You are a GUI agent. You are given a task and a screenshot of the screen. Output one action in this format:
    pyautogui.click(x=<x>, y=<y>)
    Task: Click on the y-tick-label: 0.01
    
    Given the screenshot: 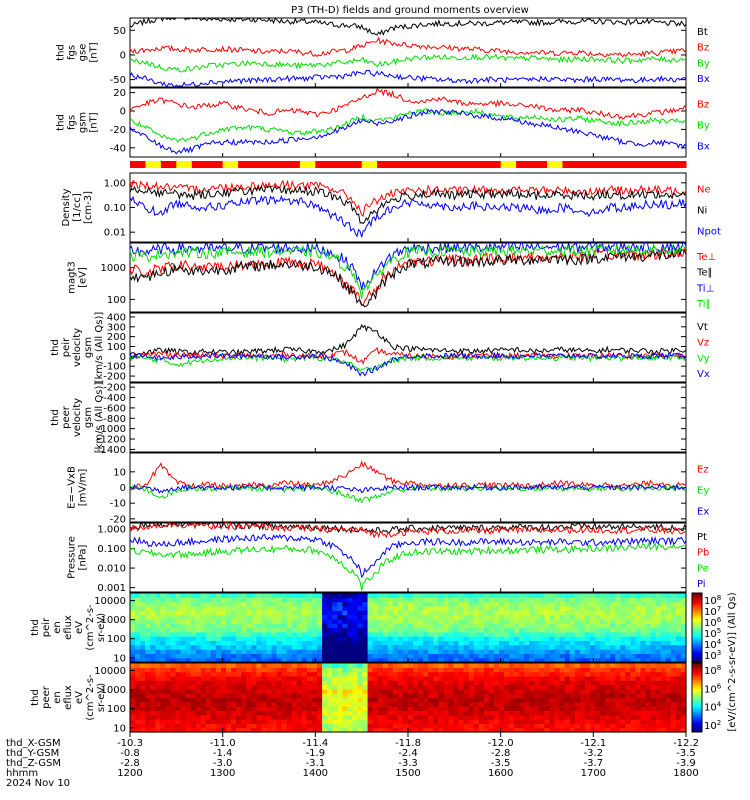 What is the action you would take?
    pyautogui.click(x=115, y=233)
    